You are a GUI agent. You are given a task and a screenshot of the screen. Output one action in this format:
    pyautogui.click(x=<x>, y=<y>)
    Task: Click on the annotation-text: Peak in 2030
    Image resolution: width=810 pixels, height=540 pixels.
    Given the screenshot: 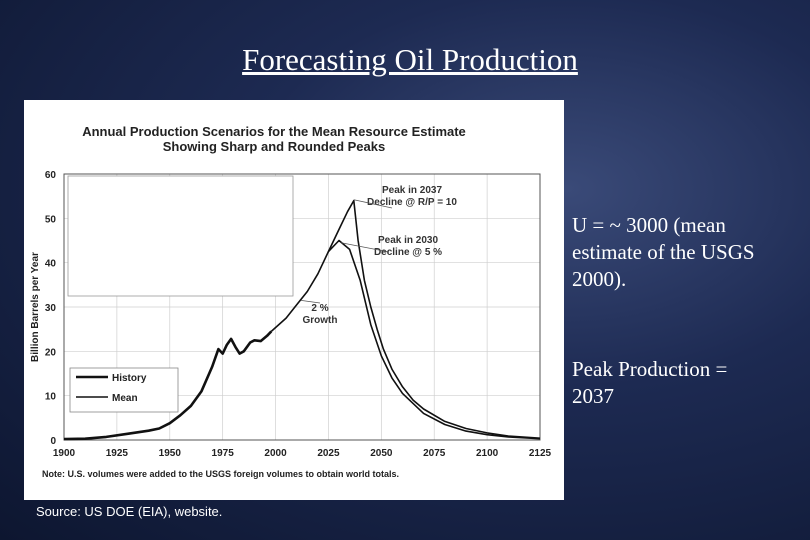 What is the action you would take?
    pyautogui.click(x=408, y=240)
    